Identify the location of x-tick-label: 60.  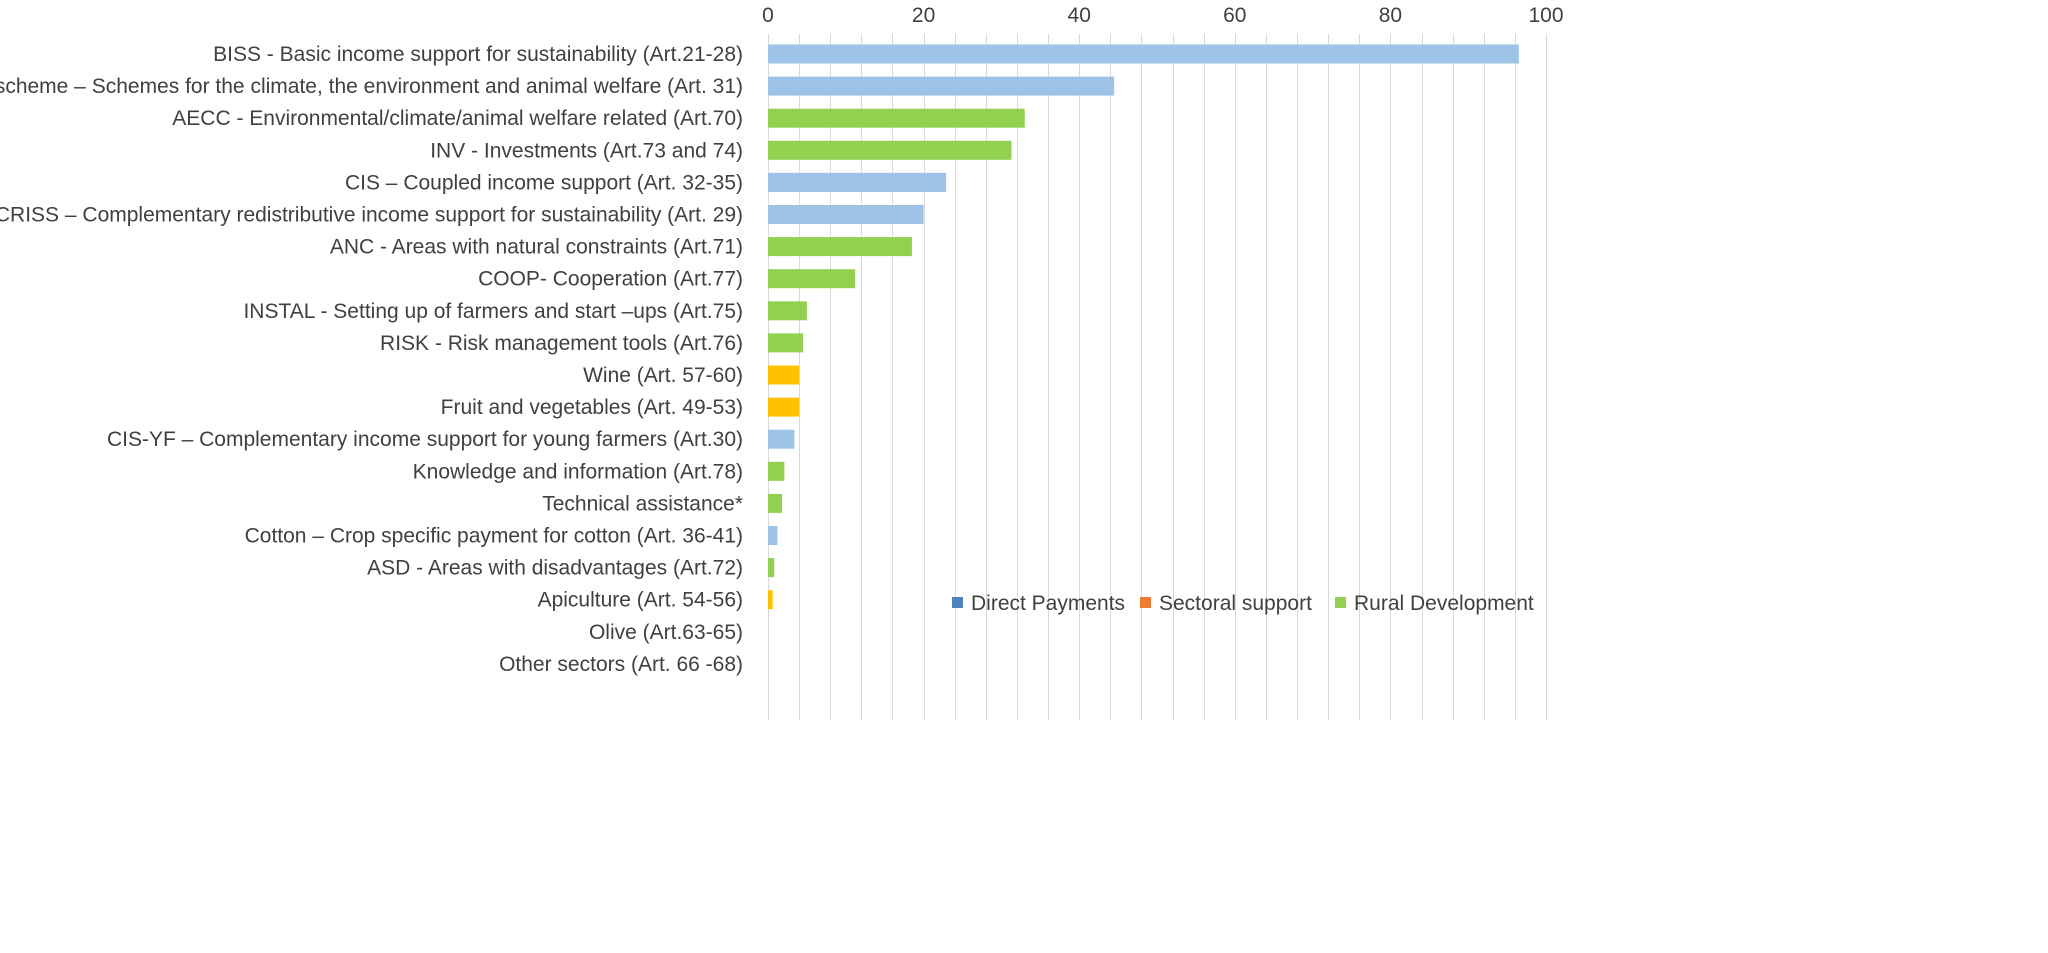
(1234, 15).